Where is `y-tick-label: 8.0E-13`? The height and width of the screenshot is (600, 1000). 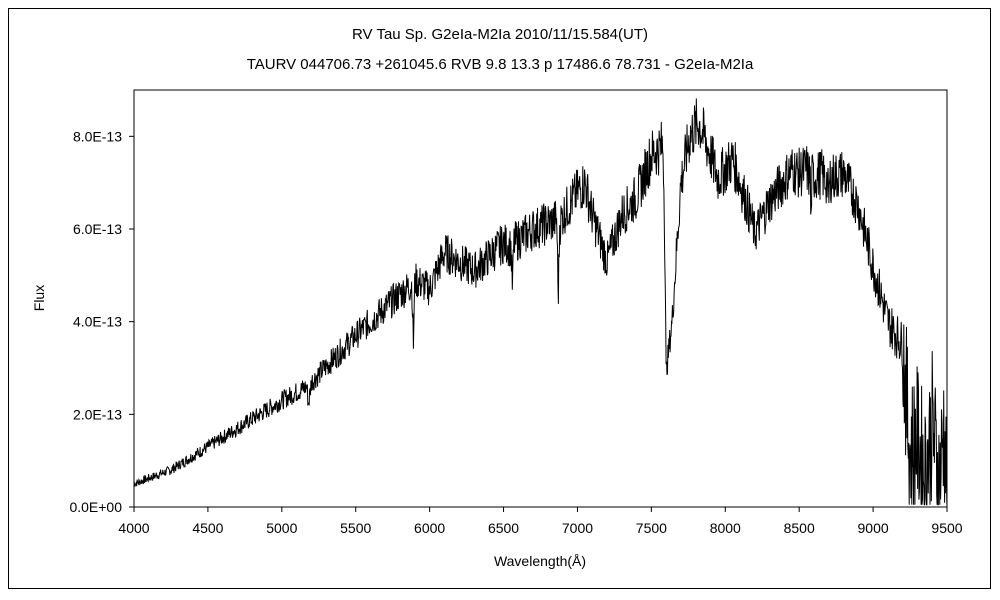
y-tick-label: 8.0E-13 is located at coordinates (97, 136).